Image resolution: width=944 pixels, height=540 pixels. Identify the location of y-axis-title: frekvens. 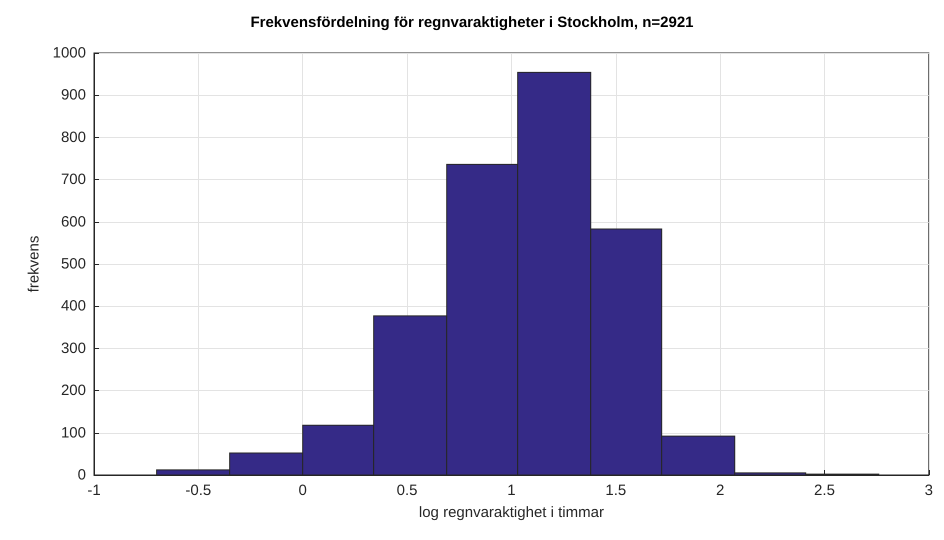
(34, 264).